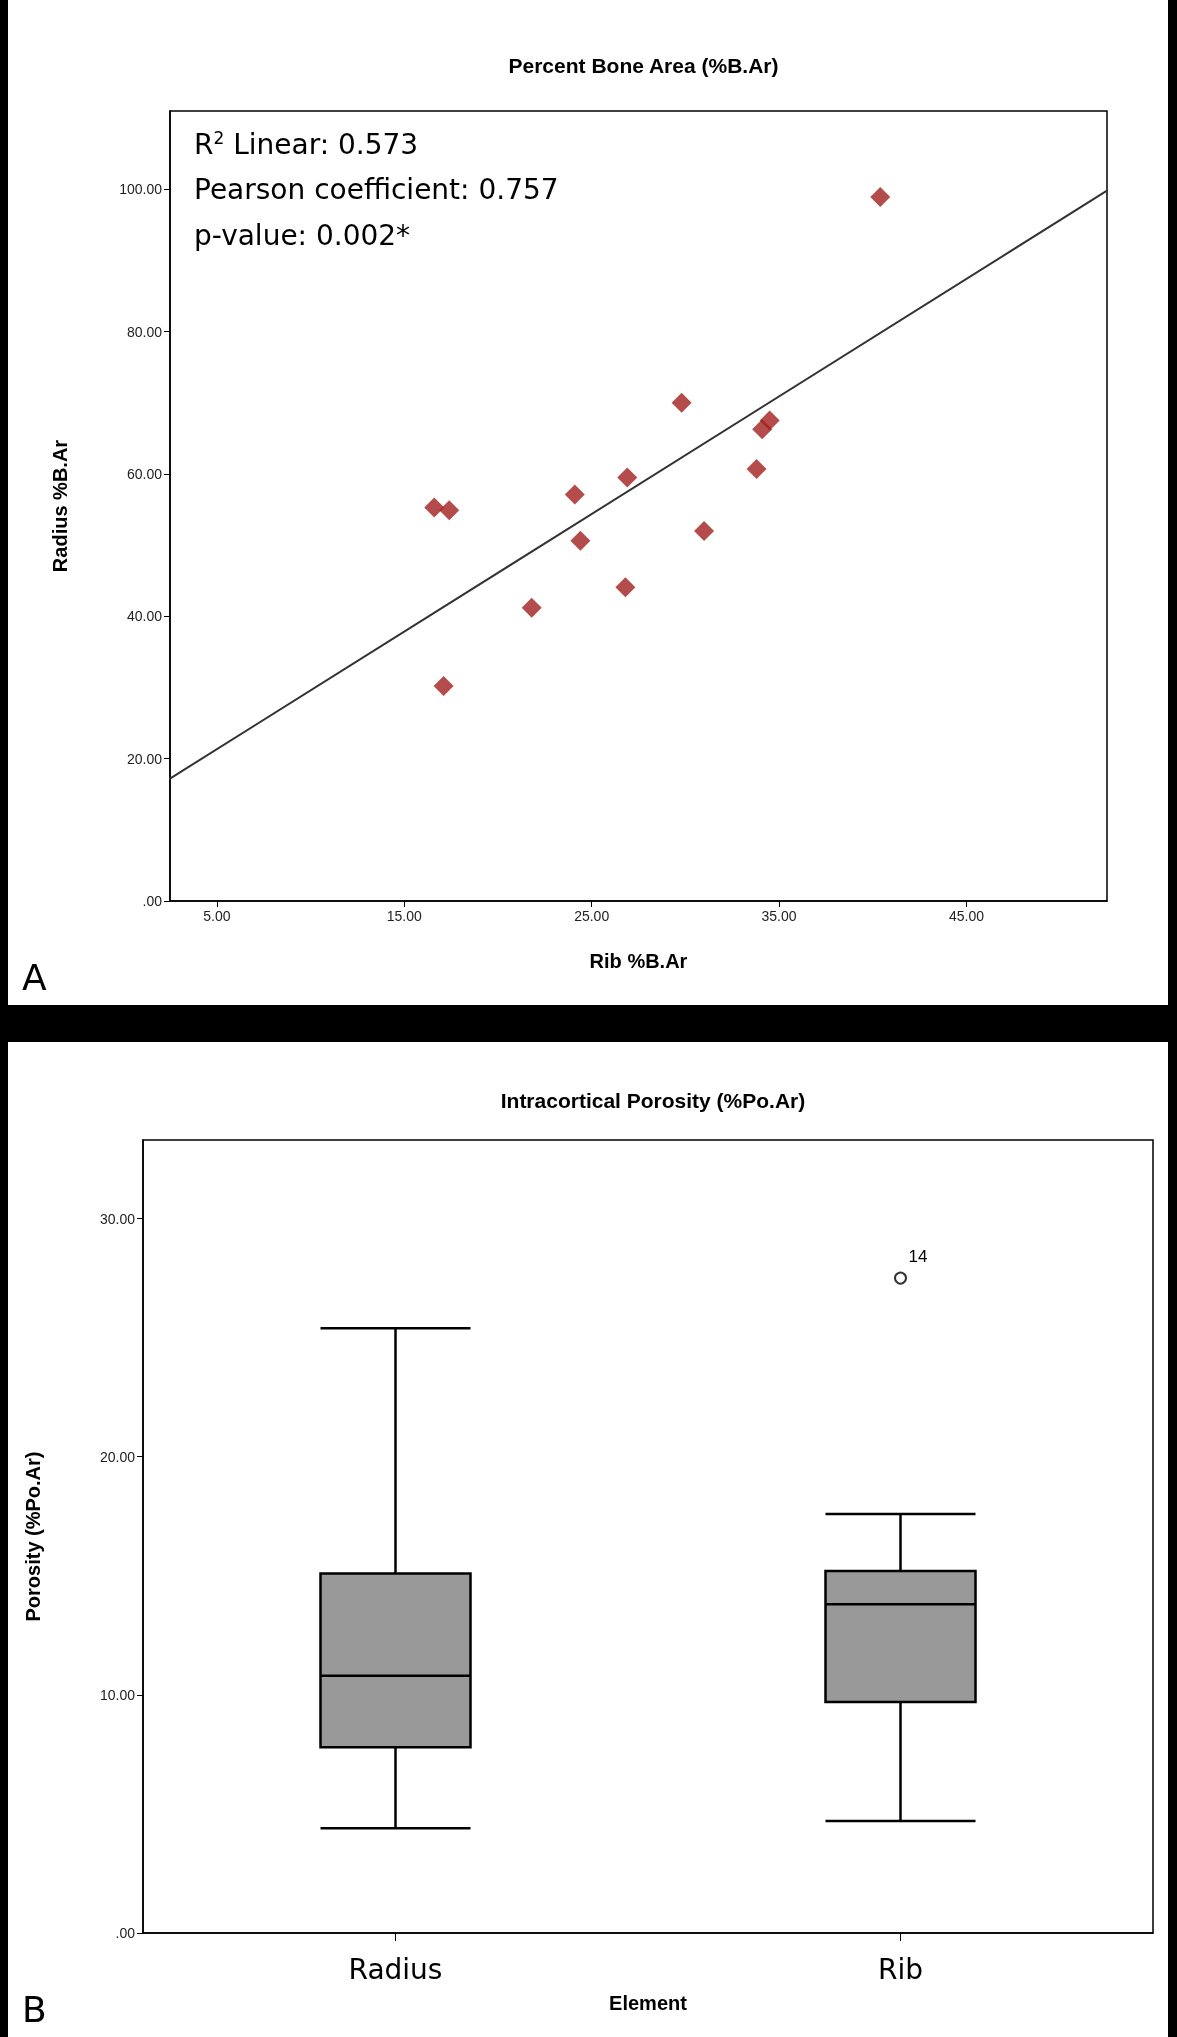 This screenshot has height=2037, width=1177. I want to click on y-tick-label: 30.00, so click(117, 1218).